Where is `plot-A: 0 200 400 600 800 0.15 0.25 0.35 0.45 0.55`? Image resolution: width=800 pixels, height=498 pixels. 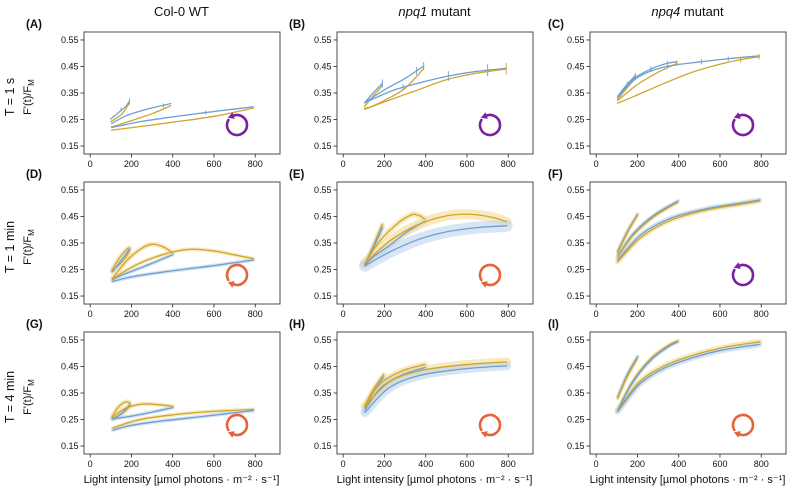 plot-A: 0 200 400 600 800 0.15 0.25 0.35 0.45 0.55 is located at coordinates (171, 100).